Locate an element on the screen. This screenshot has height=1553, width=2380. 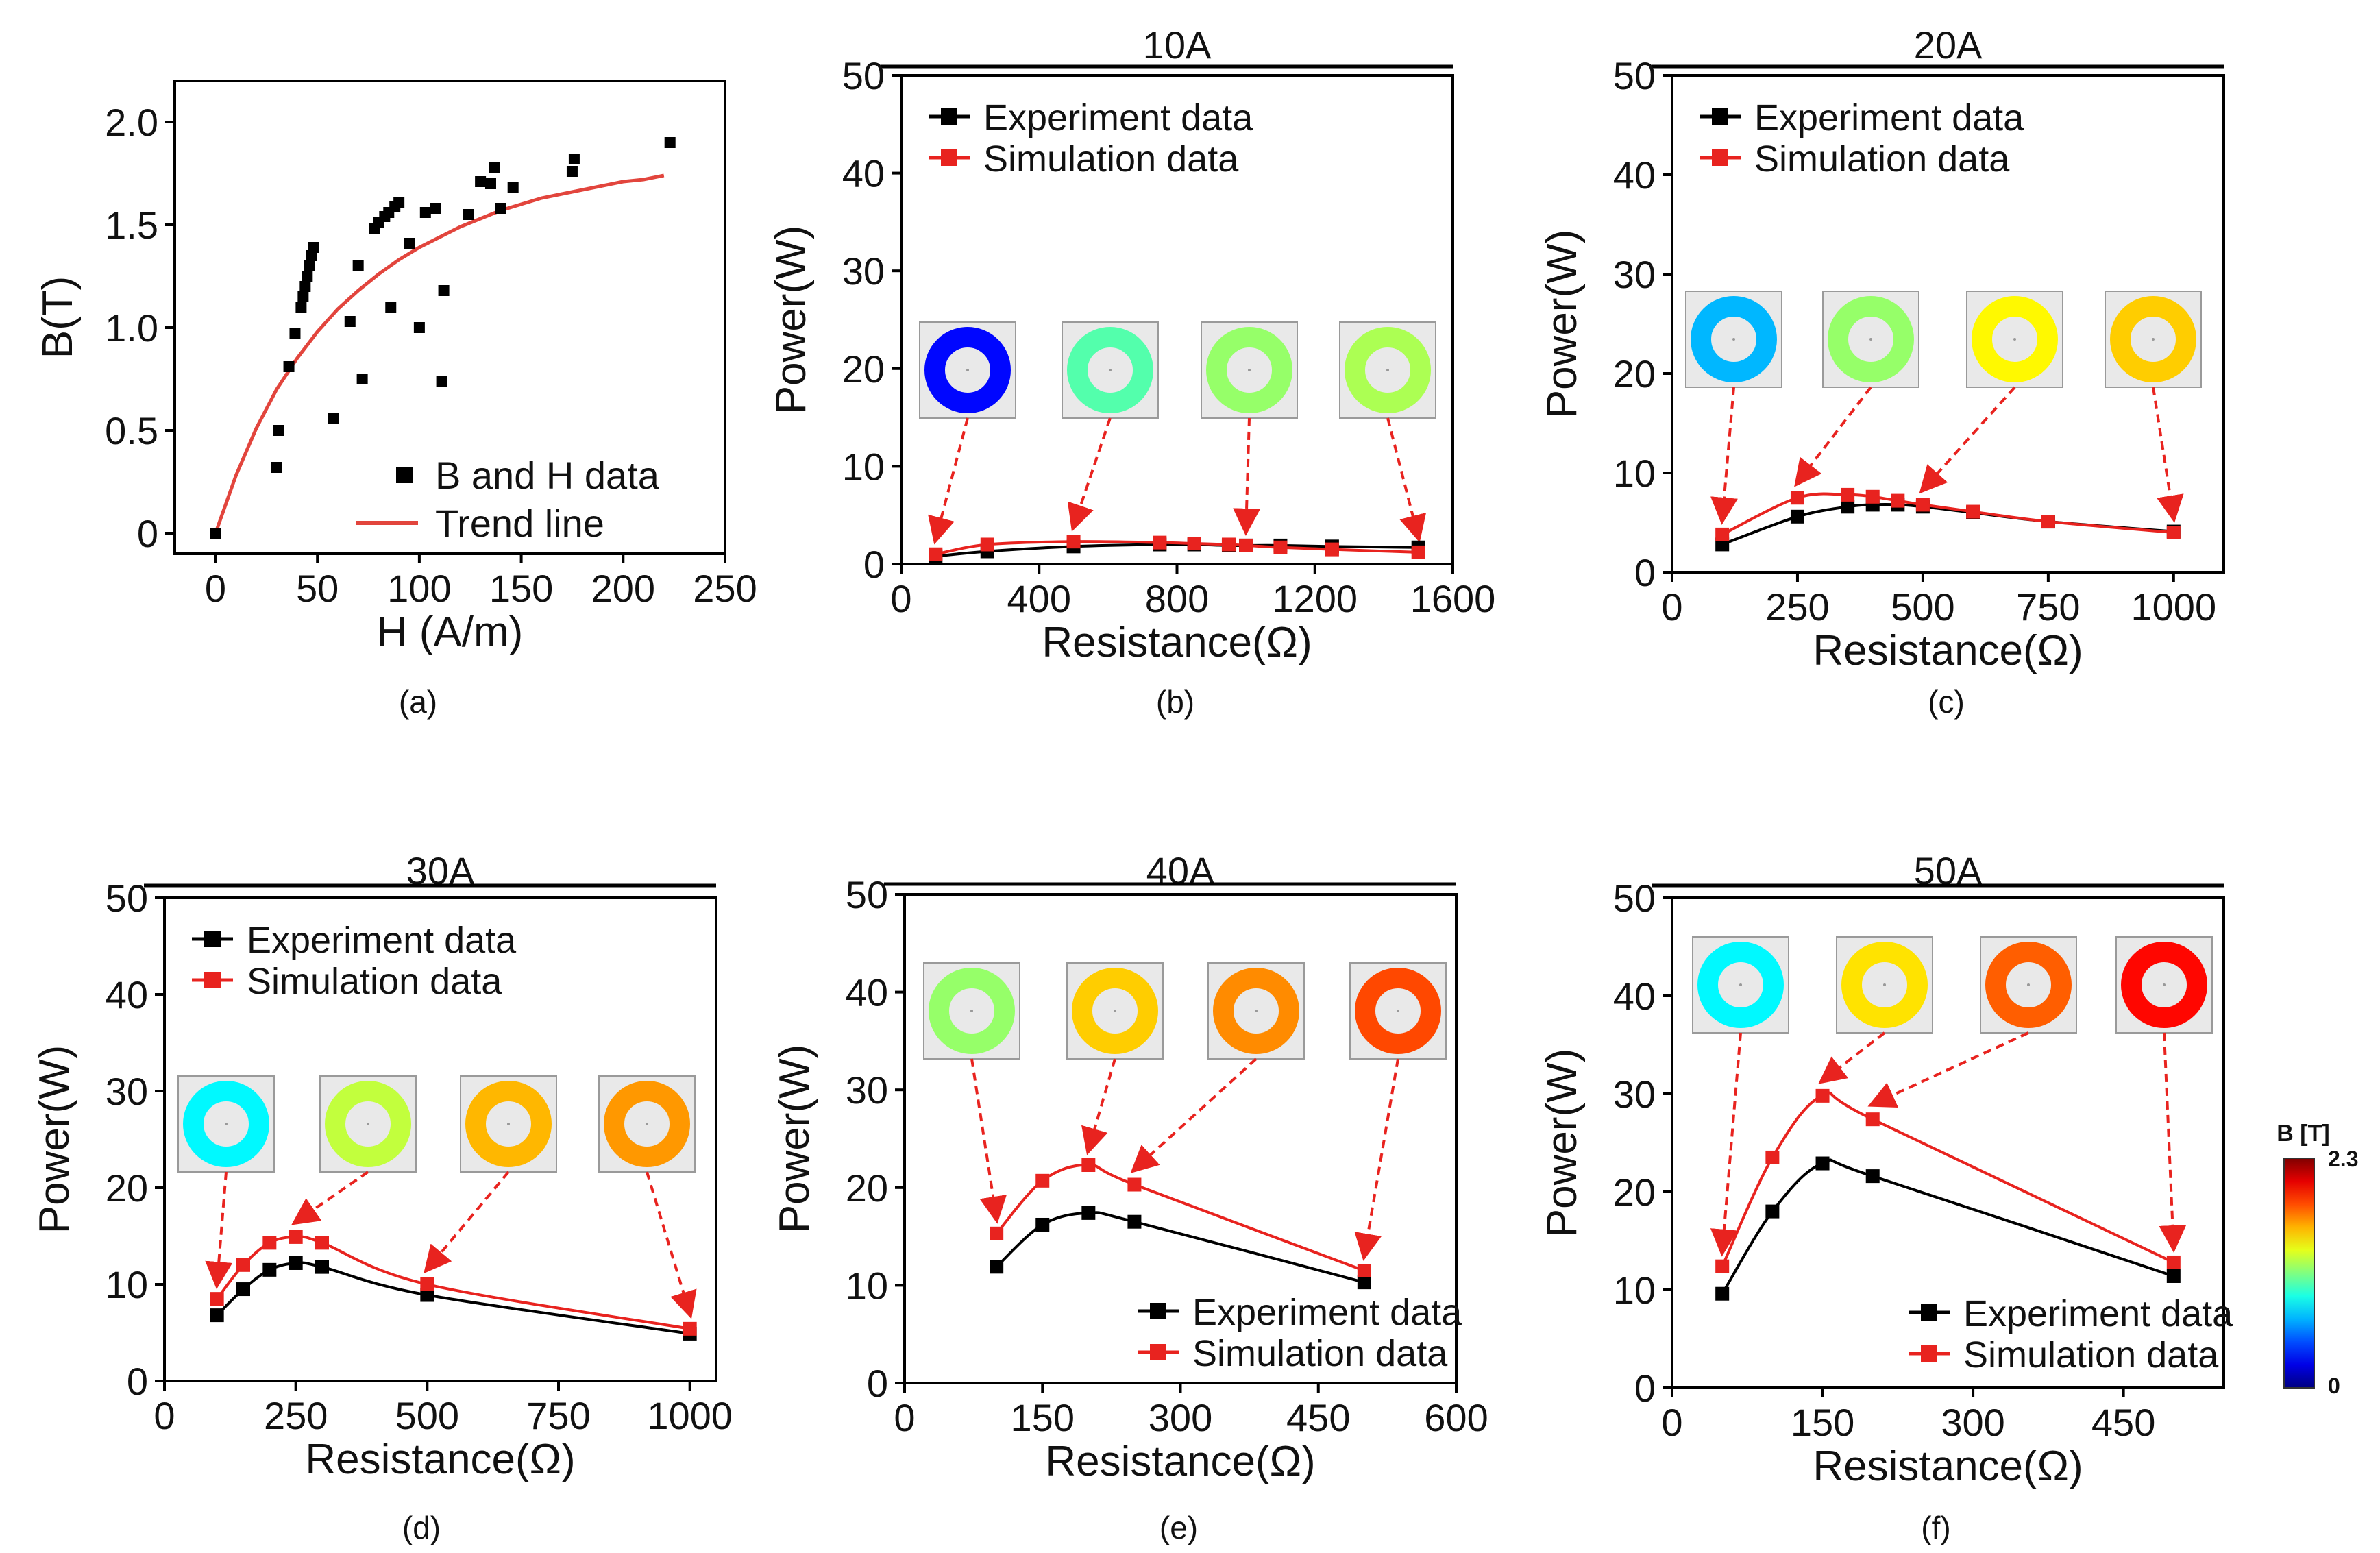
y-tick-label: 1.0 is located at coordinates (131, 328).